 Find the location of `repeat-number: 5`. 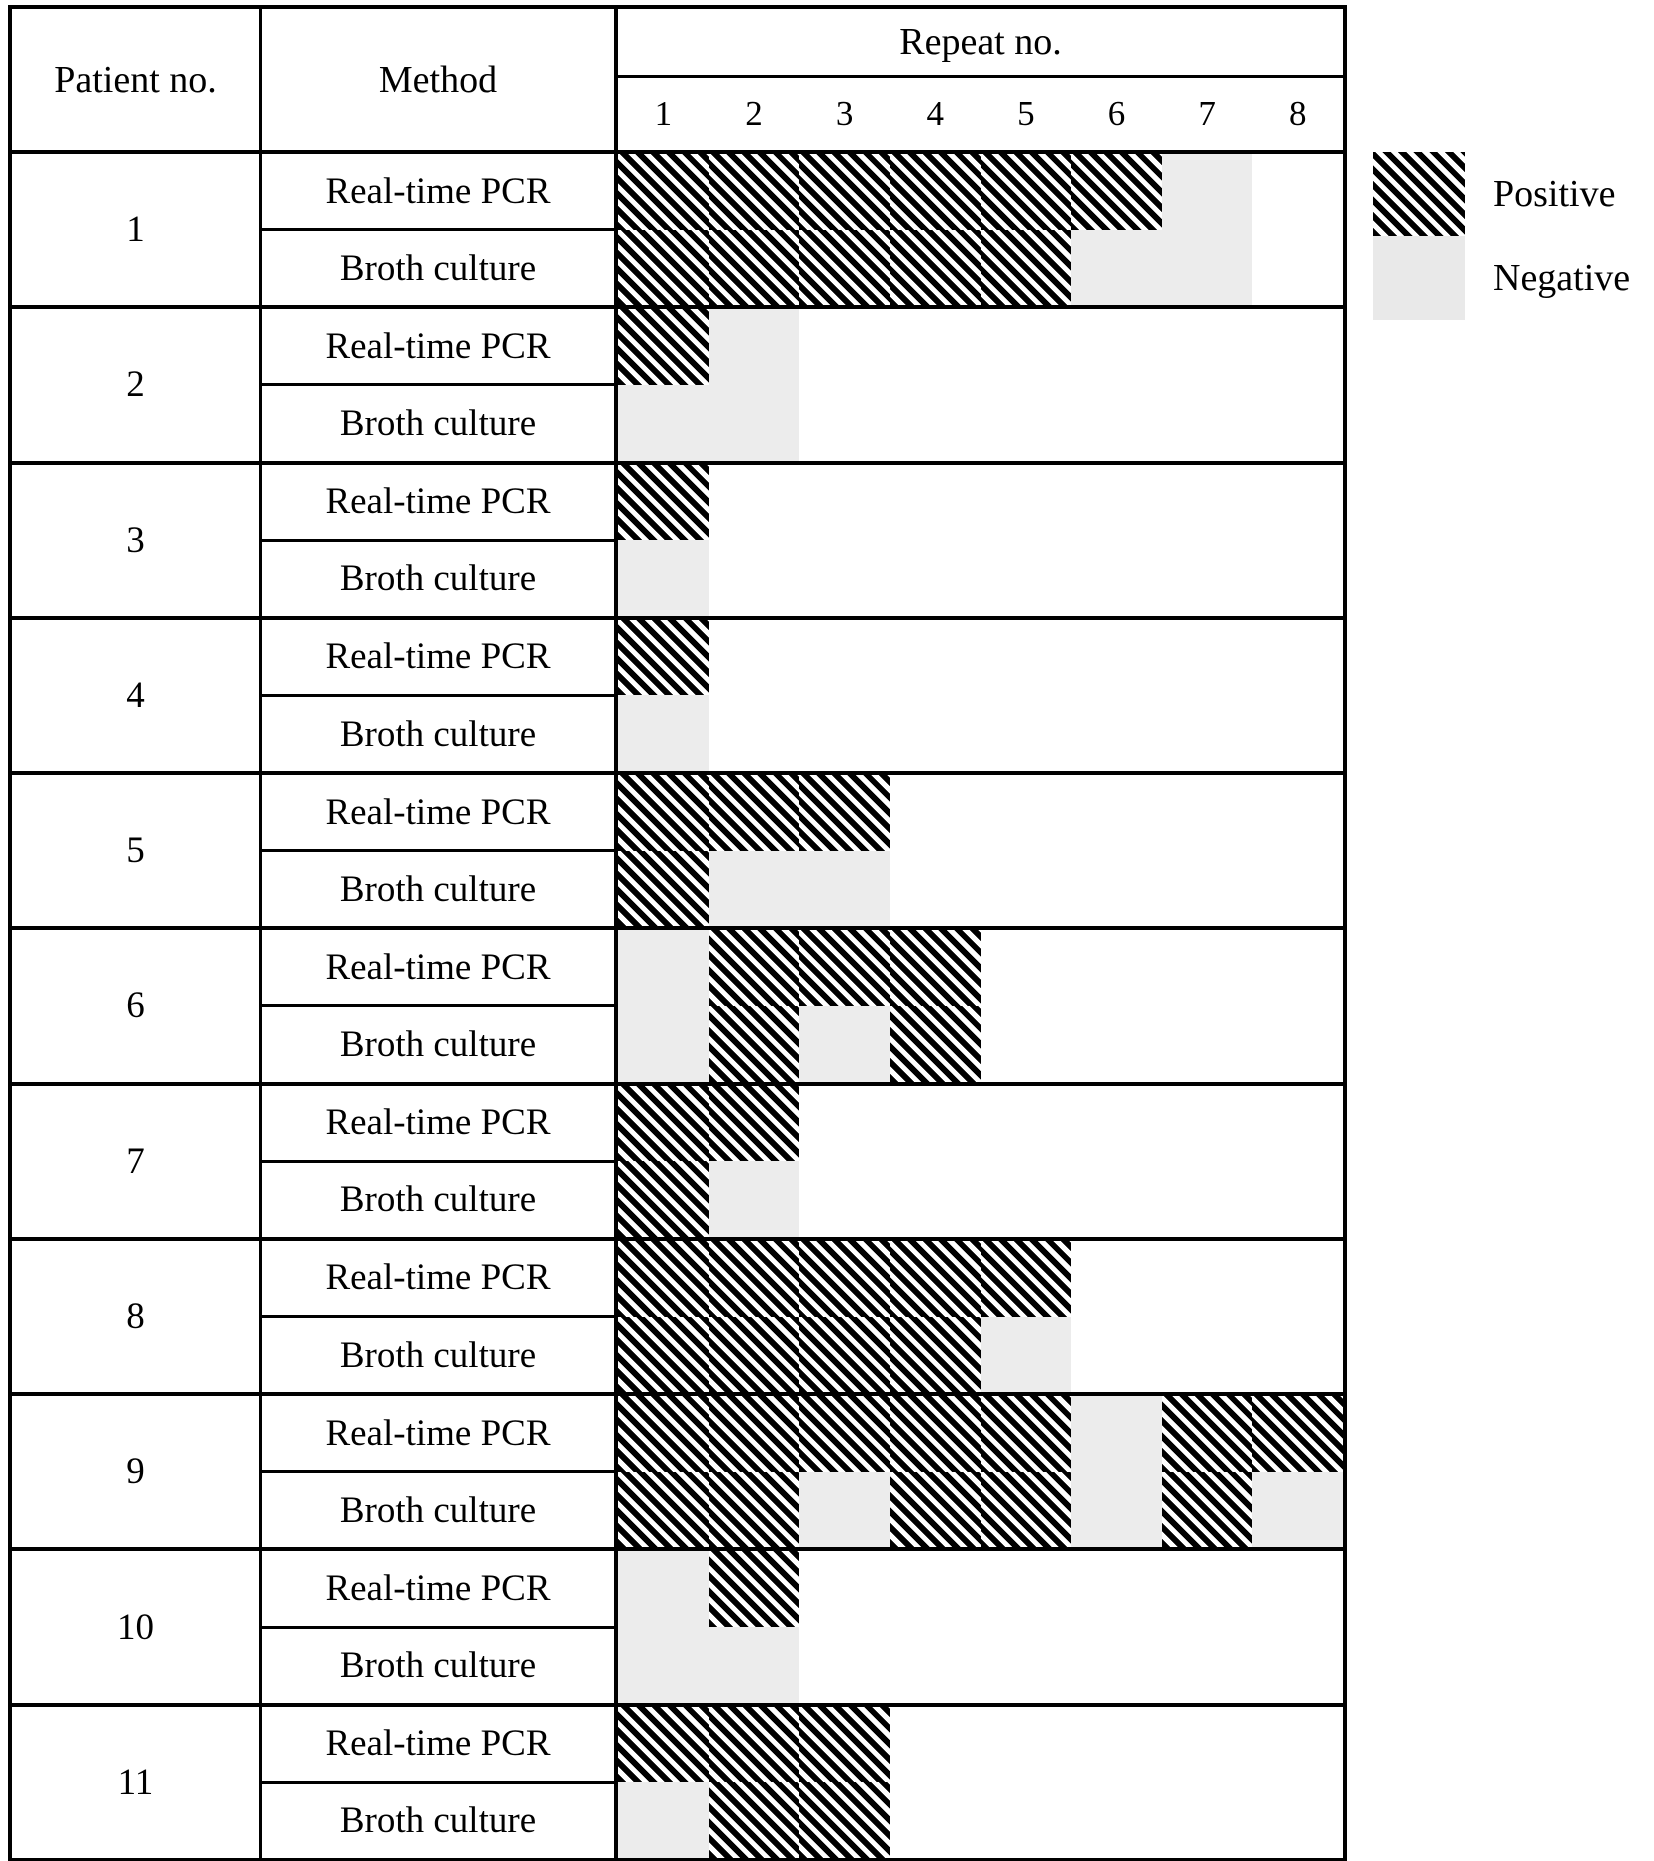

repeat-number: 5 is located at coordinates (1026, 113).